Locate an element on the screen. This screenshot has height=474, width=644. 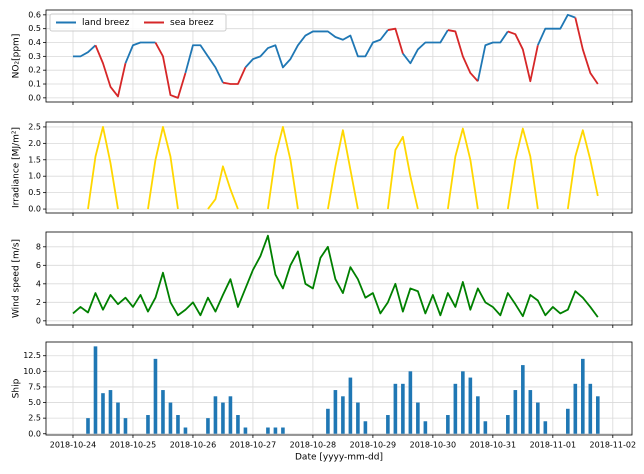
x-tick-label: 2018-10-31 is located at coordinates (493, 445).